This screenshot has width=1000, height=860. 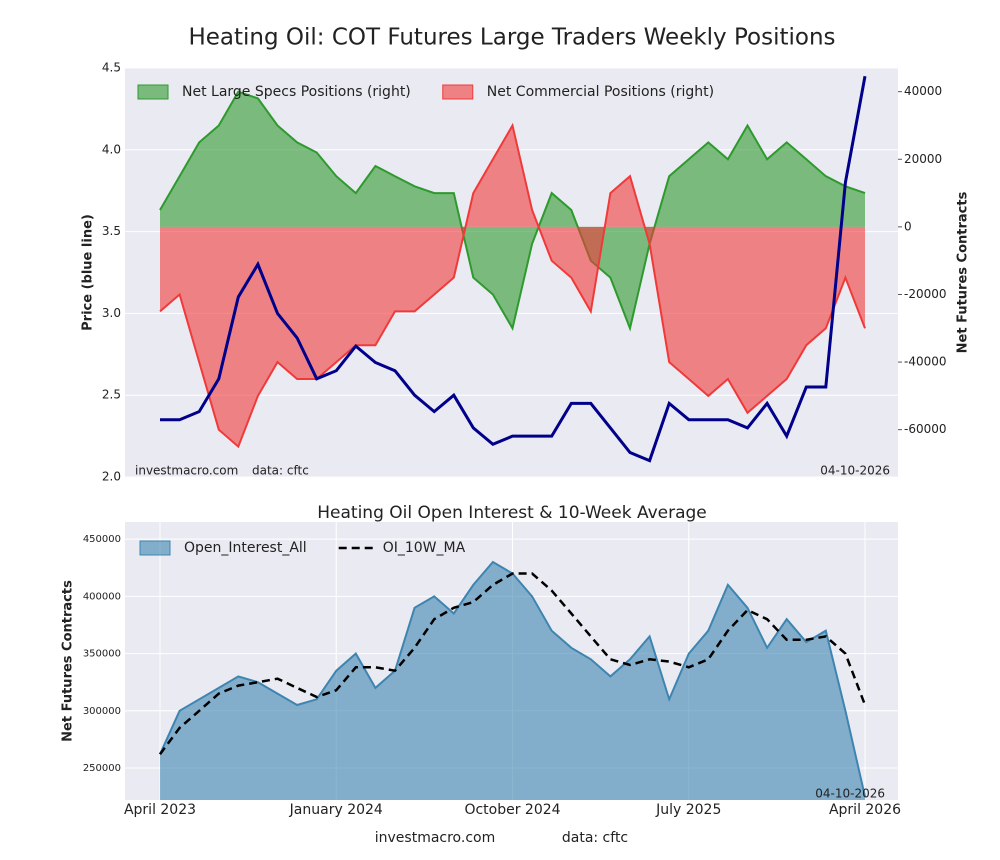 I want to click on y-tick-label: 3.0, so click(x=111, y=313).